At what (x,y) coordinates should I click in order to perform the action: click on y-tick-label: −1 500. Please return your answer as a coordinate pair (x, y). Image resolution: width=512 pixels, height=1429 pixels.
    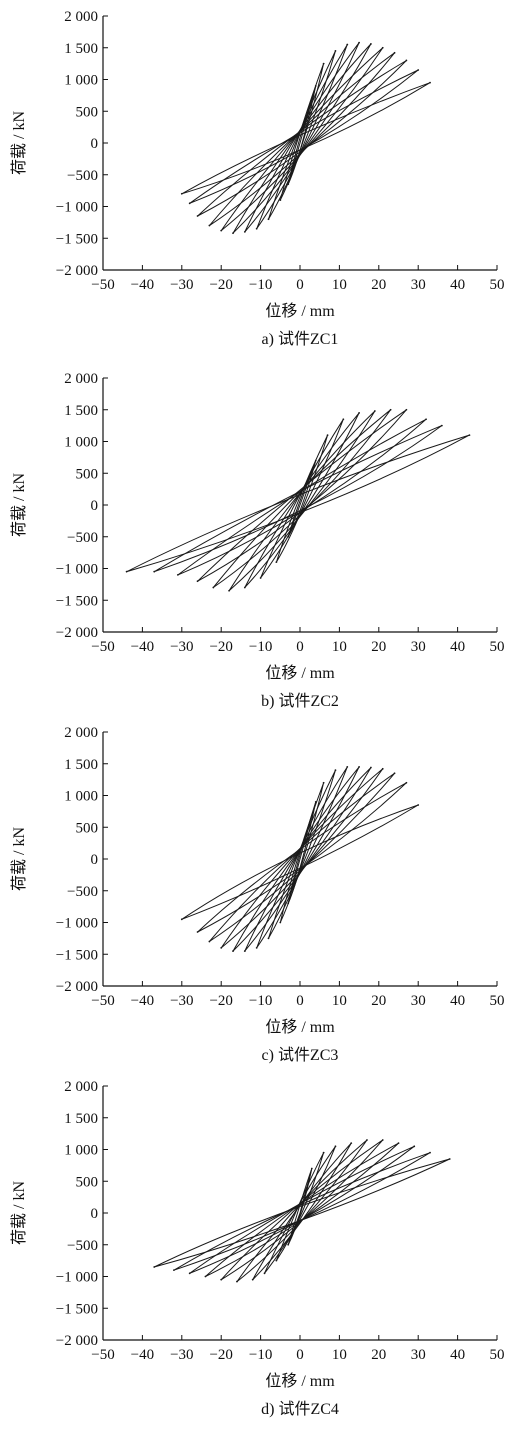
    Looking at the image, I should click on (77, 239).